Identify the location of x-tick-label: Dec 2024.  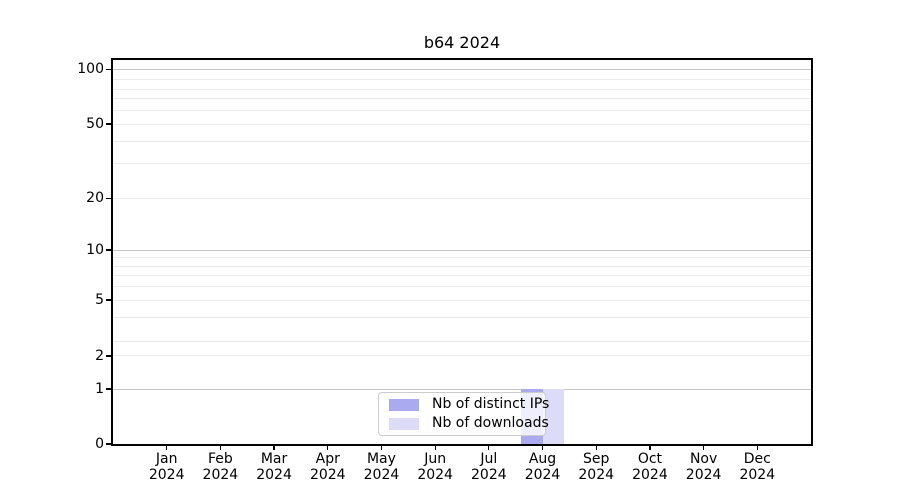
(757, 467).